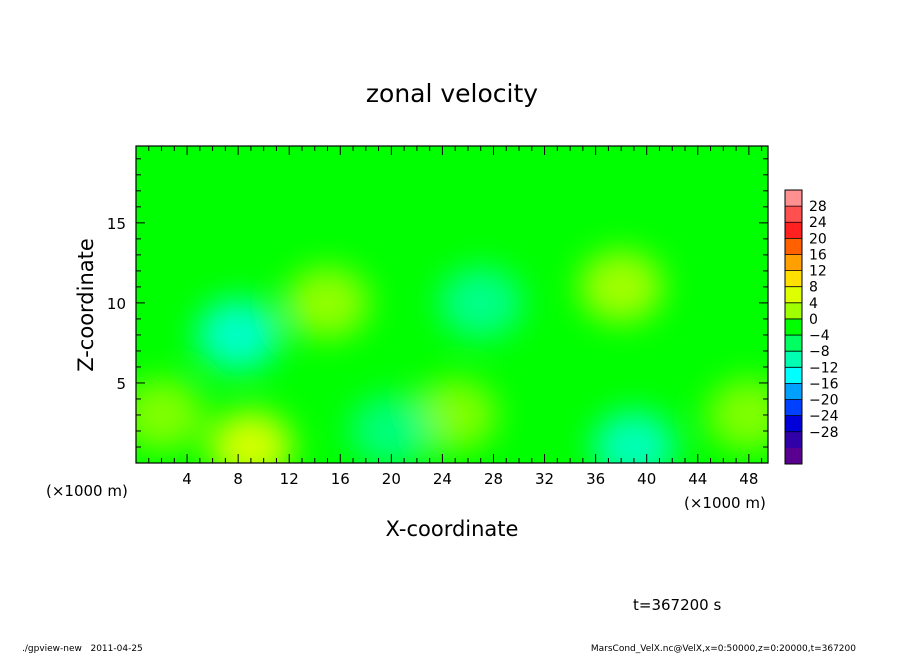  Describe the element at coordinates (748, 479) in the screenshot. I see `x-tick-label: 48` at that location.